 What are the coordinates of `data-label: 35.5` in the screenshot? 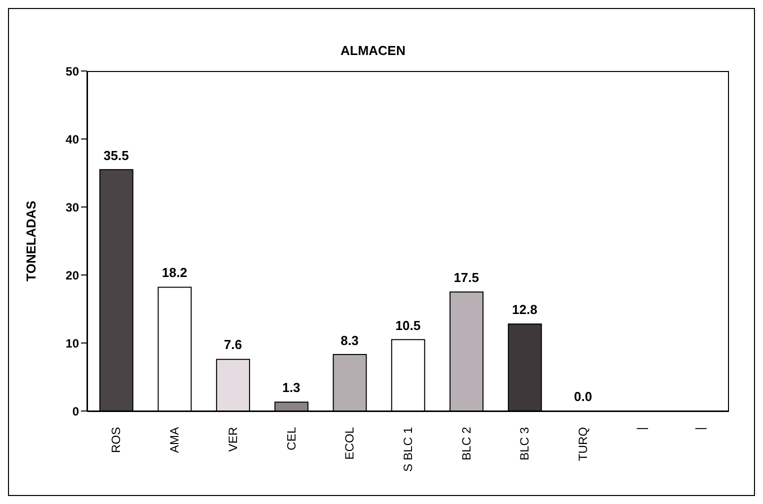 It's located at (116, 155).